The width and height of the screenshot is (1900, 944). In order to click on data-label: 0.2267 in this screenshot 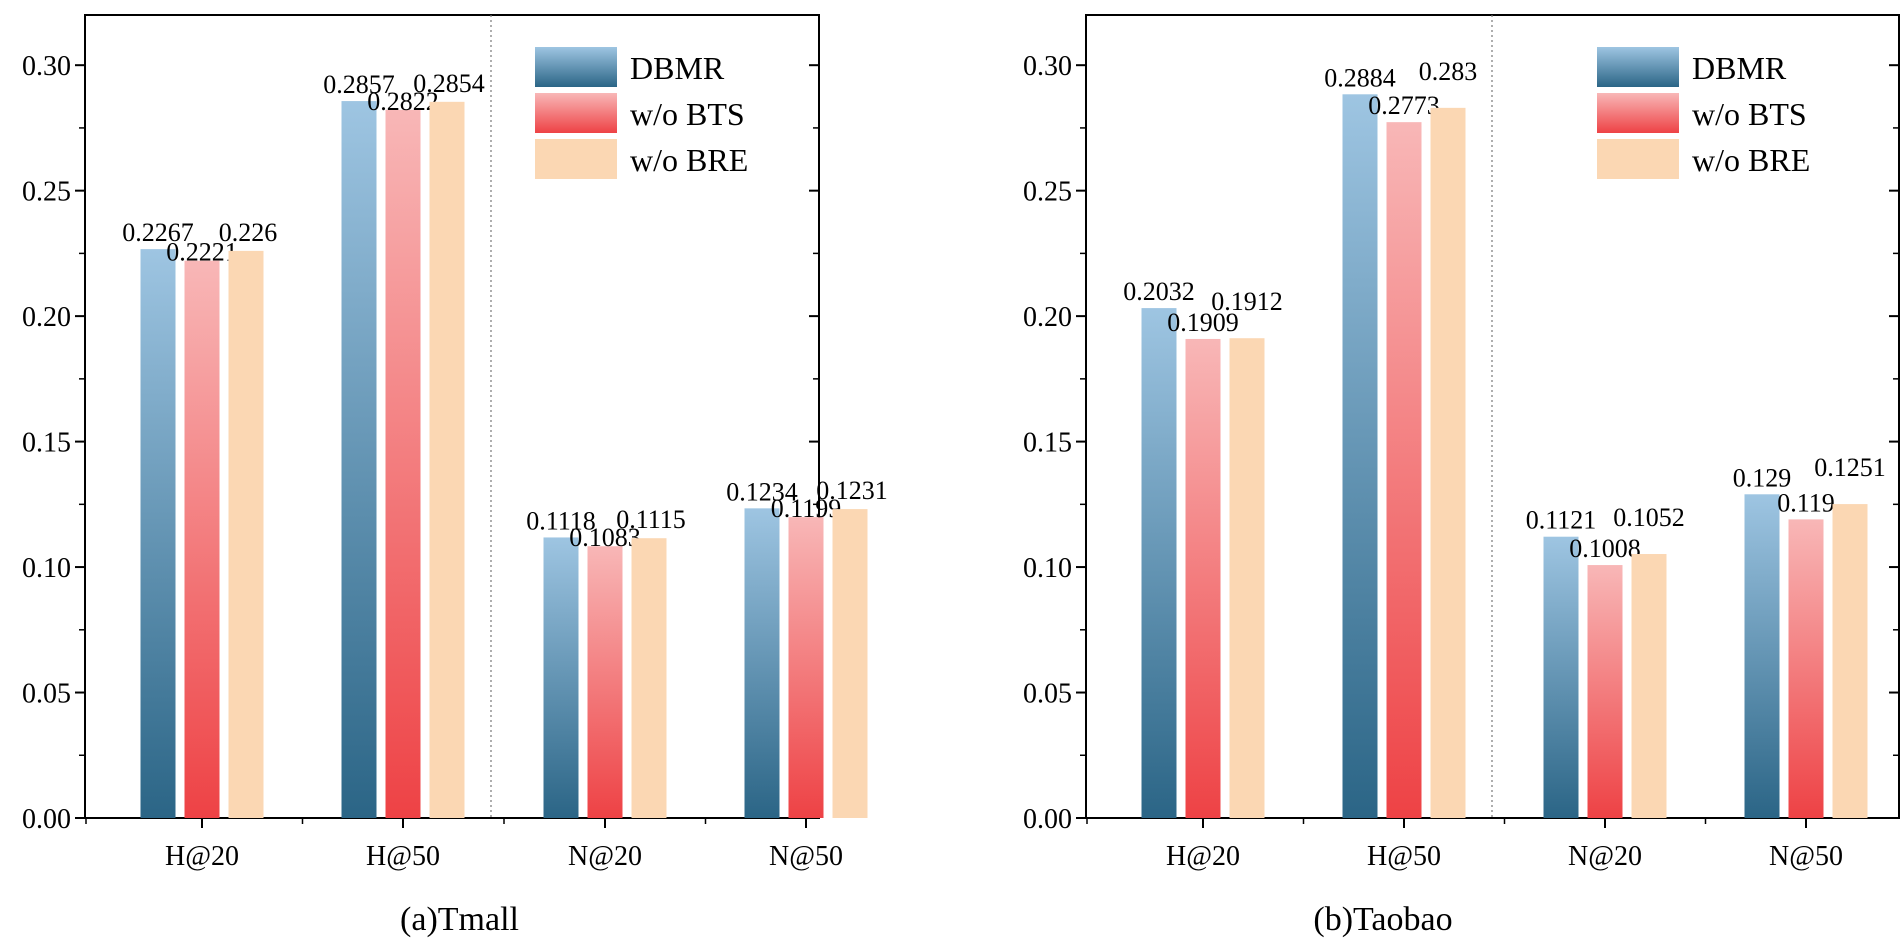, I will do `click(158, 232)`.